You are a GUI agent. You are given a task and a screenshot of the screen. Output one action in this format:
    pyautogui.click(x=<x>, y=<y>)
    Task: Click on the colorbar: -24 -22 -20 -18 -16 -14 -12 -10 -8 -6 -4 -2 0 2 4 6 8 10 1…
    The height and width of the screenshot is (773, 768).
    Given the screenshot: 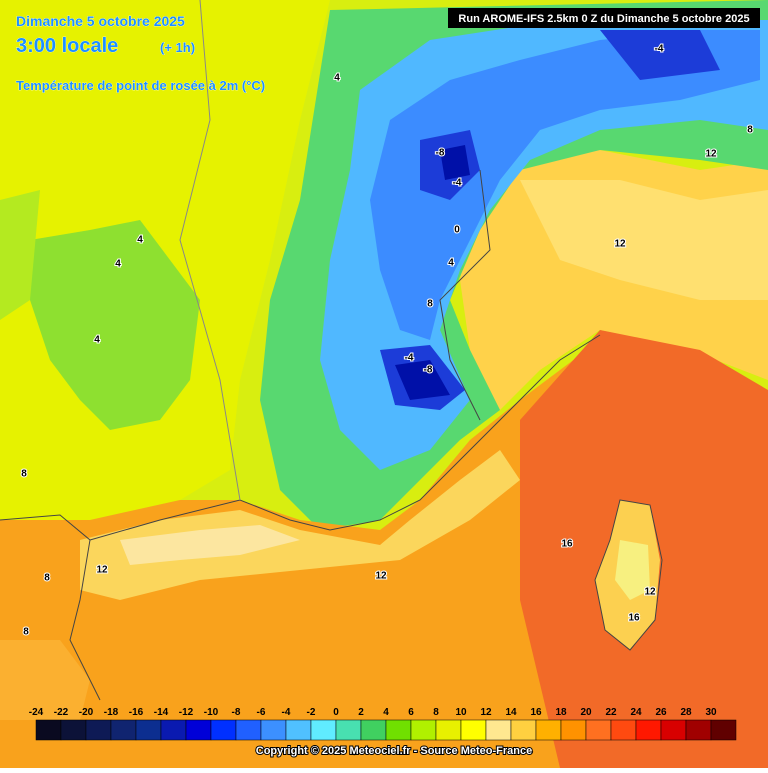 What is the action you would take?
    pyautogui.click(x=383, y=724)
    